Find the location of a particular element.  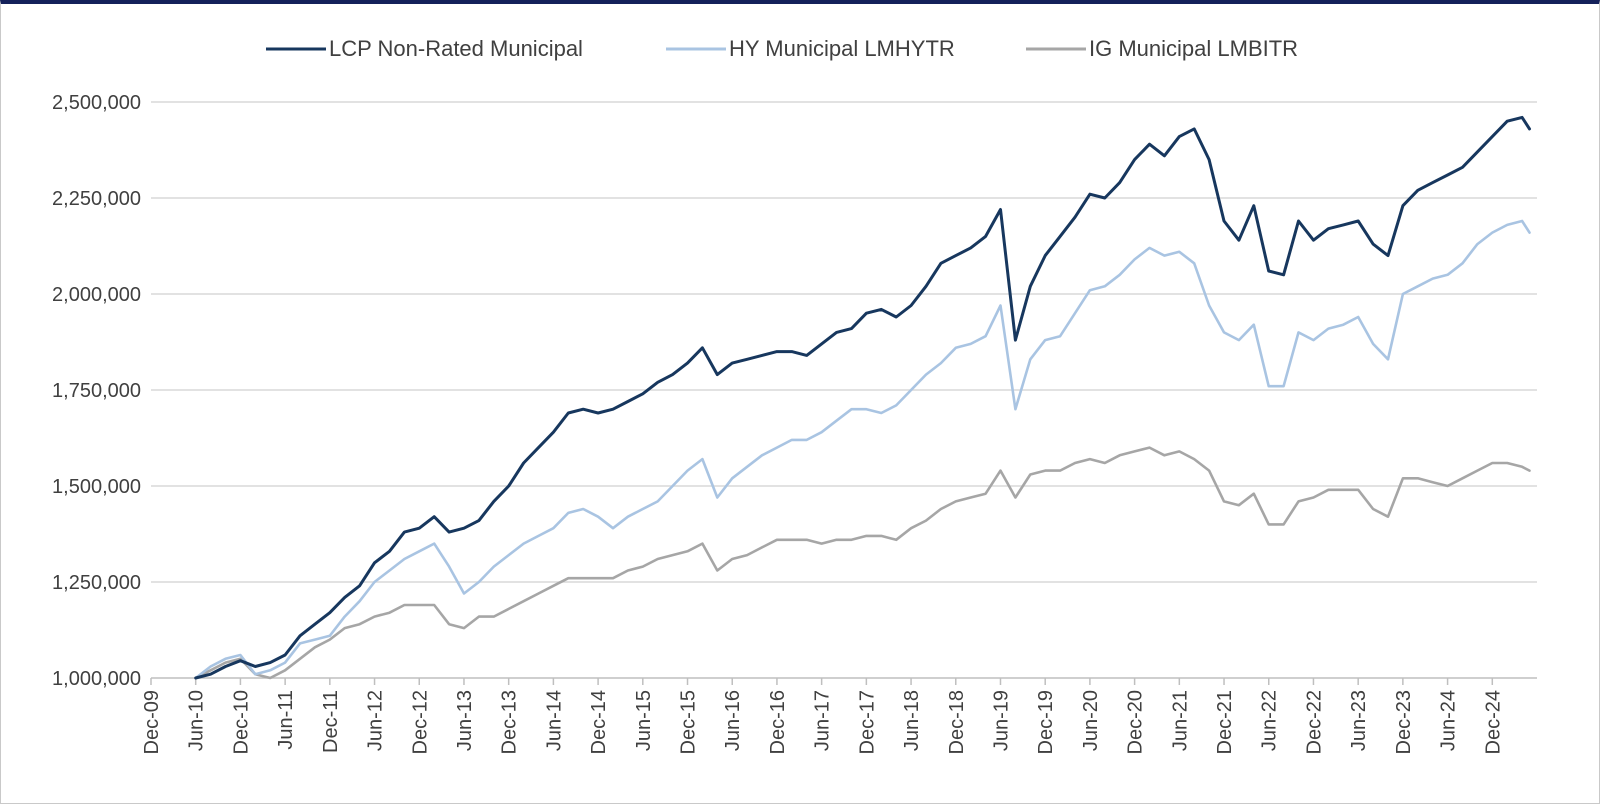

x-tick-label: Dec-09 is located at coordinates (152, 722).